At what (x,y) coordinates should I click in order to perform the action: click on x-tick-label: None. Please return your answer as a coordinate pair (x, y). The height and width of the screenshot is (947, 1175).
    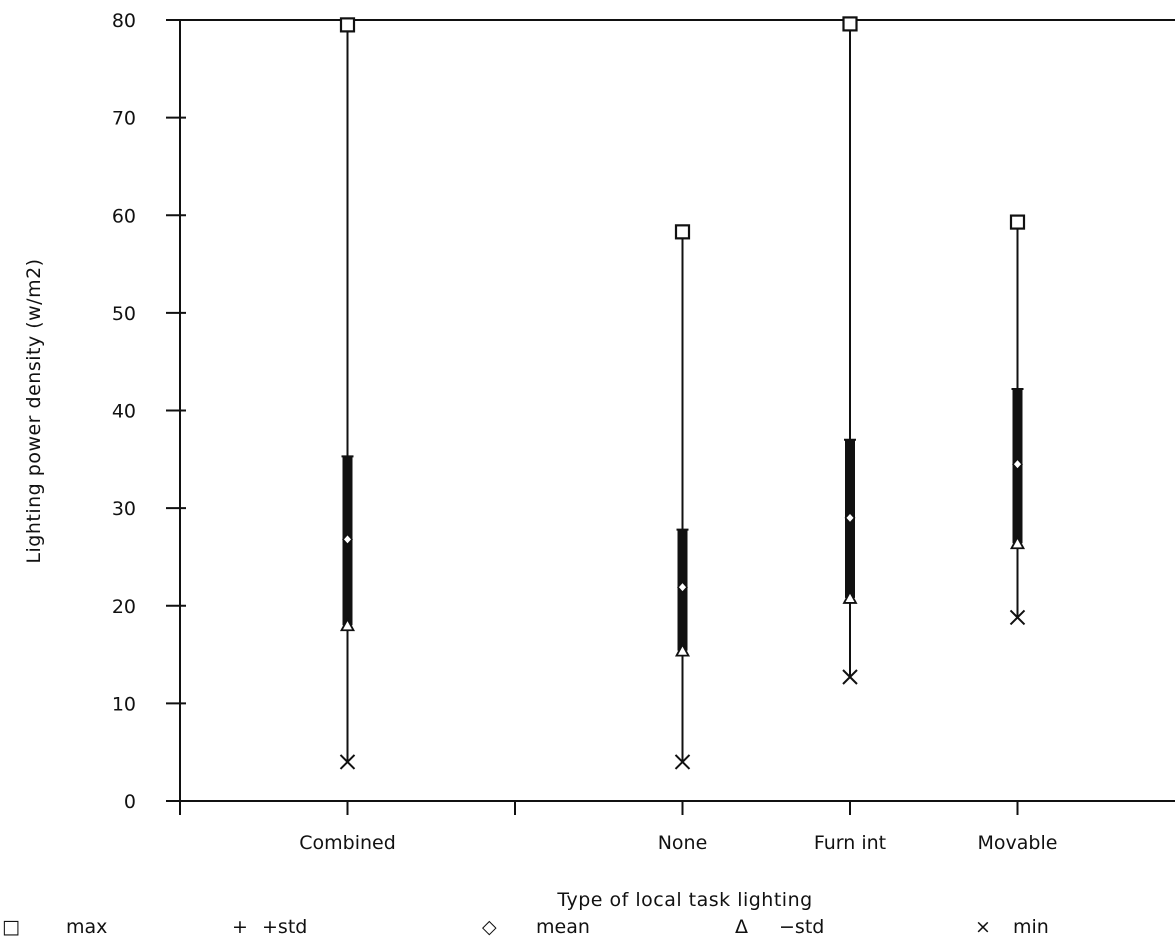
    Looking at the image, I should click on (683, 843).